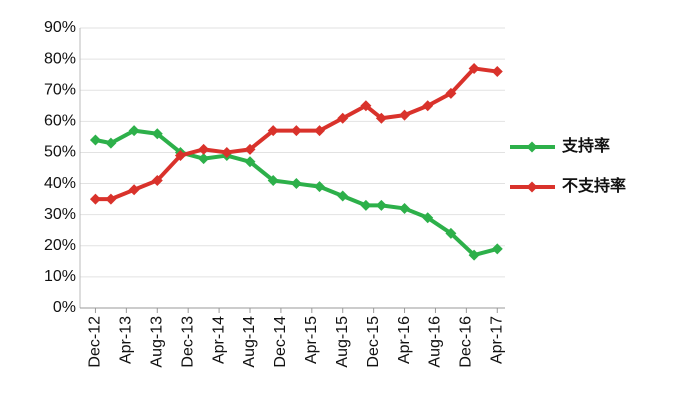 Image resolution: width=675 pixels, height=401 pixels. What do you see at coordinates (64, 307) in the screenshot?
I see `y-tick-label: 0%` at bounding box center [64, 307].